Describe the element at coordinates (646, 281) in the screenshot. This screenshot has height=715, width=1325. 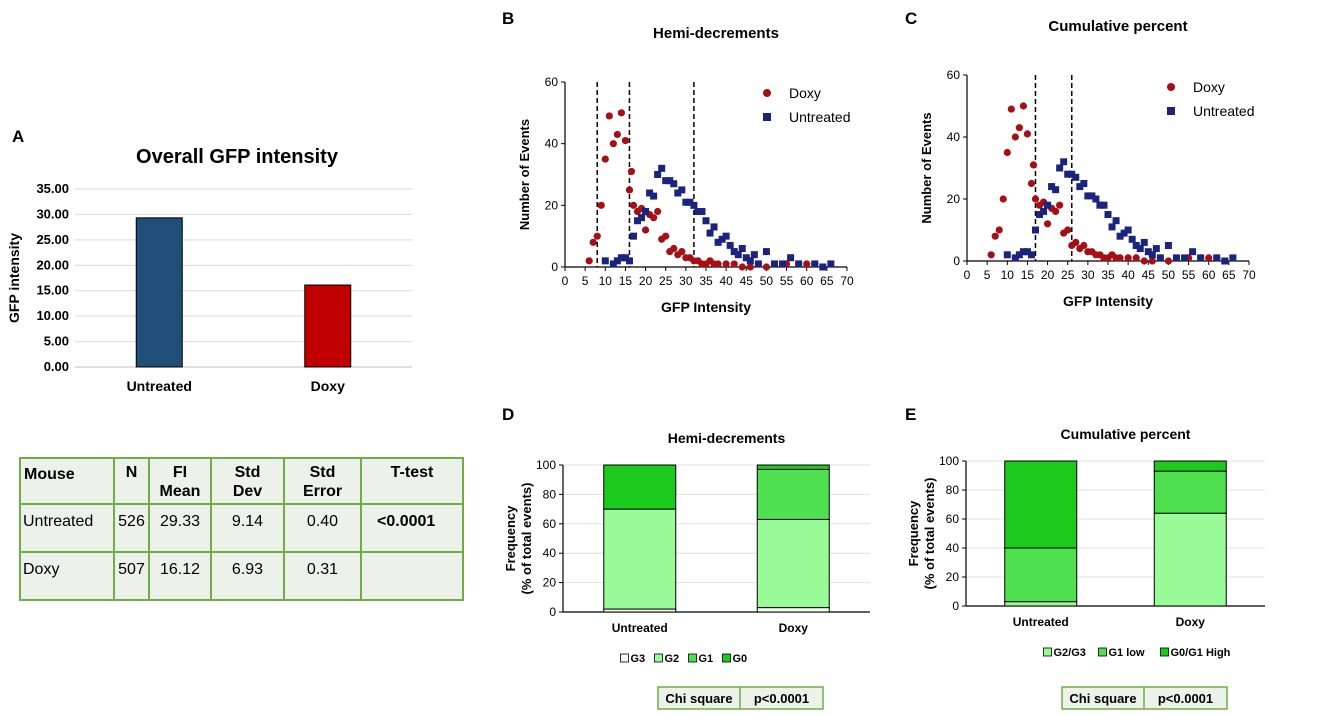
I see `x-tick-label: 20` at that location.